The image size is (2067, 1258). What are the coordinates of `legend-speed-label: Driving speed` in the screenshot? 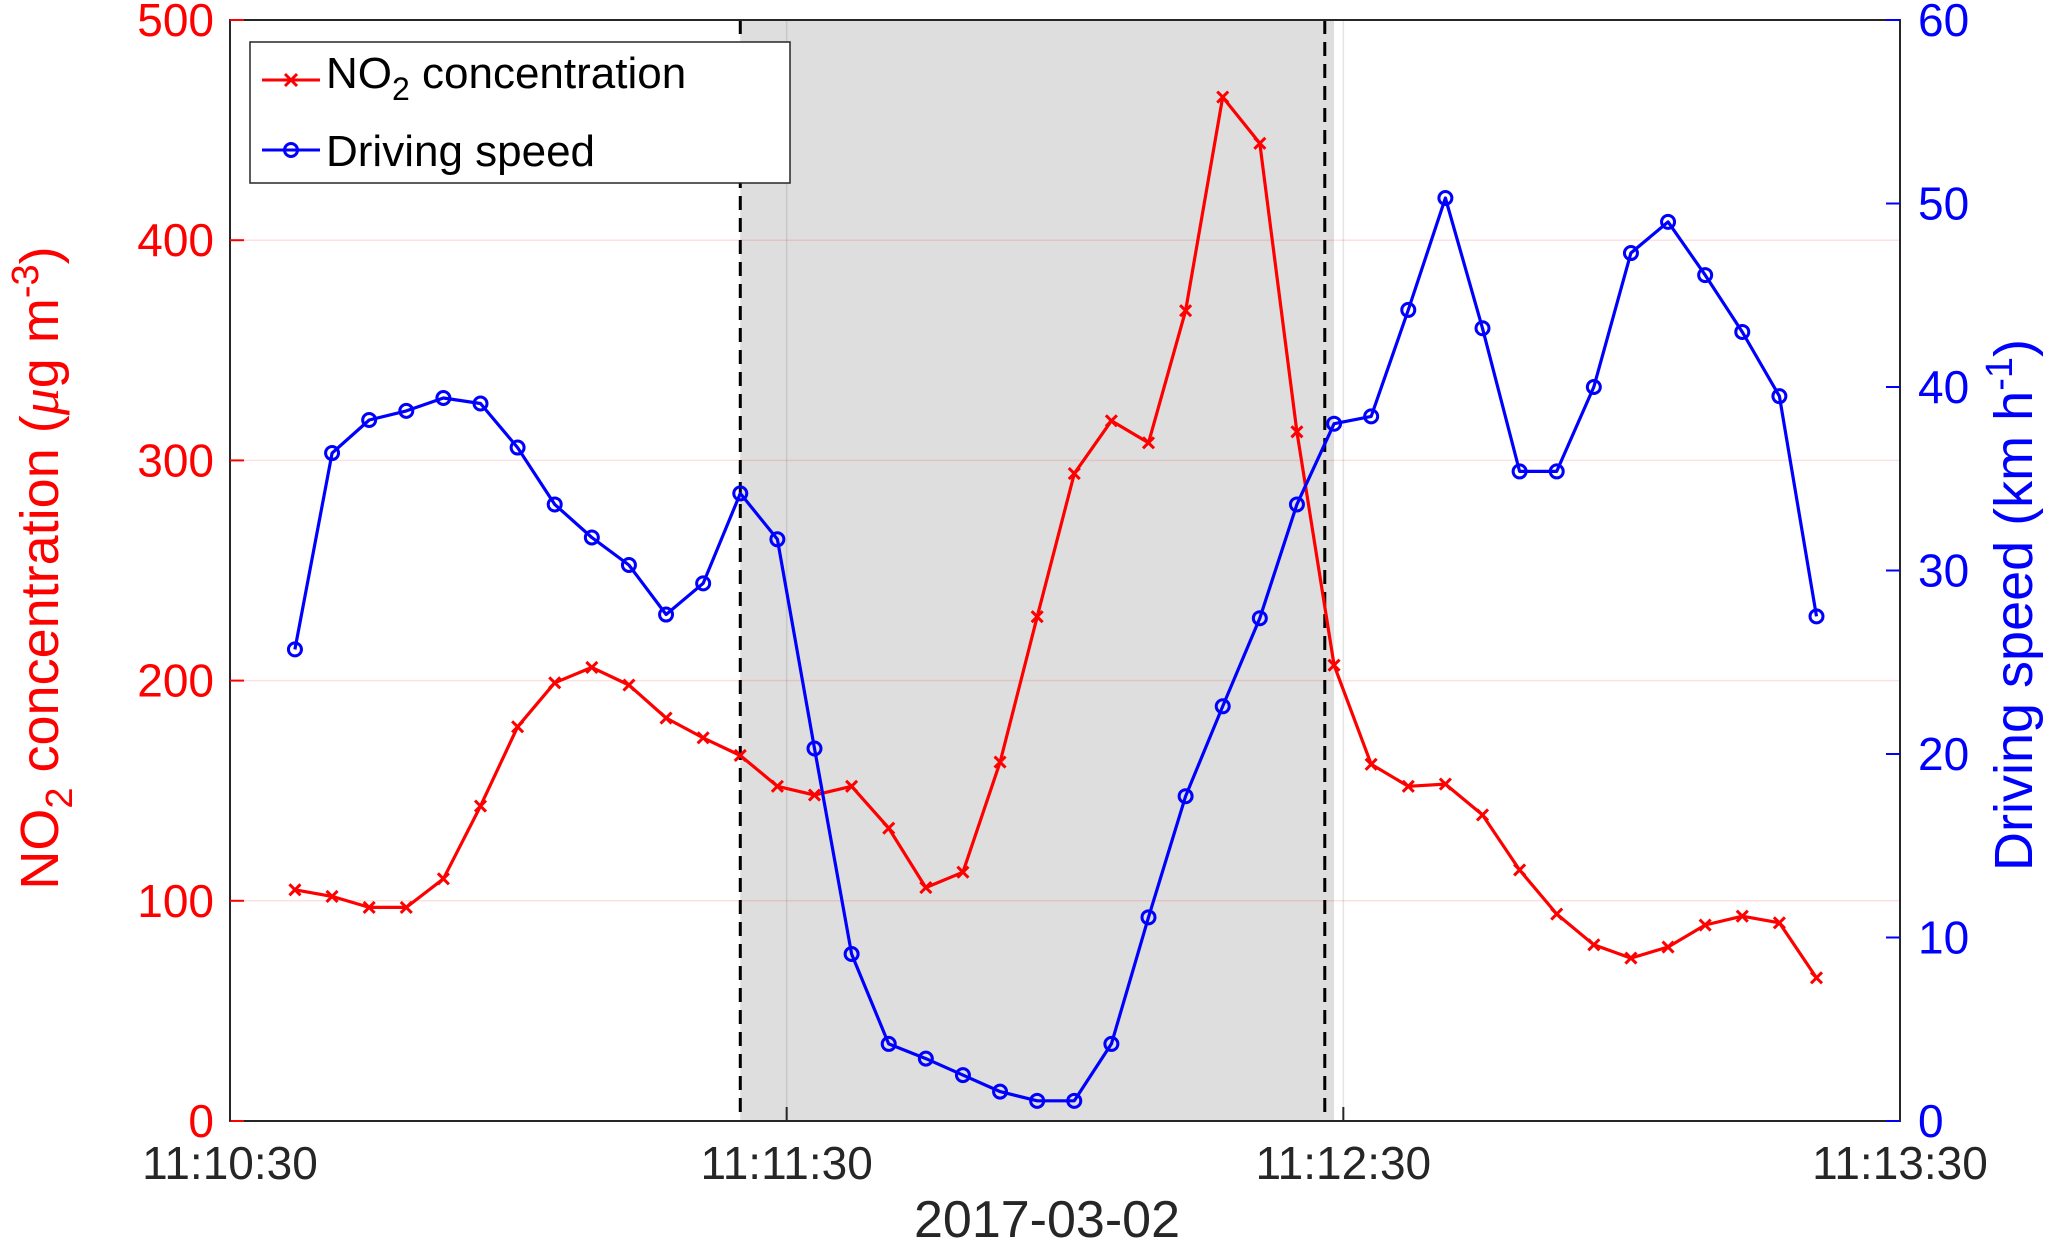 It's located at (460, 151).